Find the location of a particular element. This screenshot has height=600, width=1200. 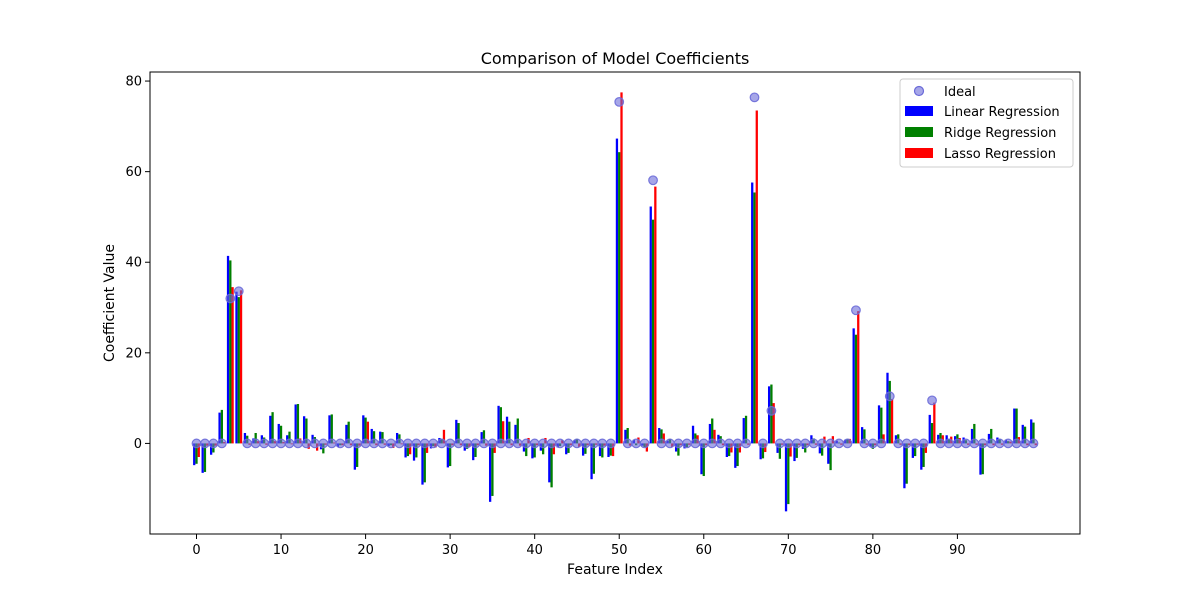

x-tick-label-80: 80 is located at coordinates (873, 550).